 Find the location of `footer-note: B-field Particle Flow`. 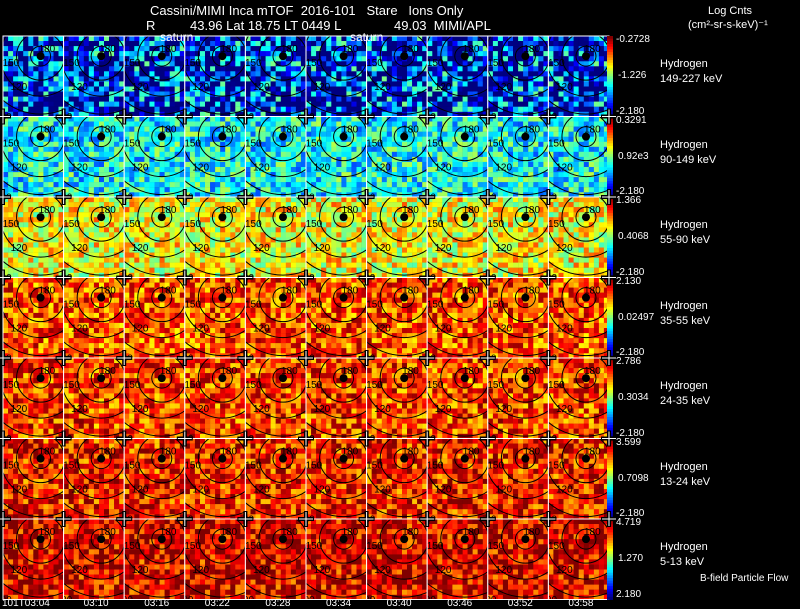

footer-note: B-field Particle Flow is located at coordinates (744, 578).